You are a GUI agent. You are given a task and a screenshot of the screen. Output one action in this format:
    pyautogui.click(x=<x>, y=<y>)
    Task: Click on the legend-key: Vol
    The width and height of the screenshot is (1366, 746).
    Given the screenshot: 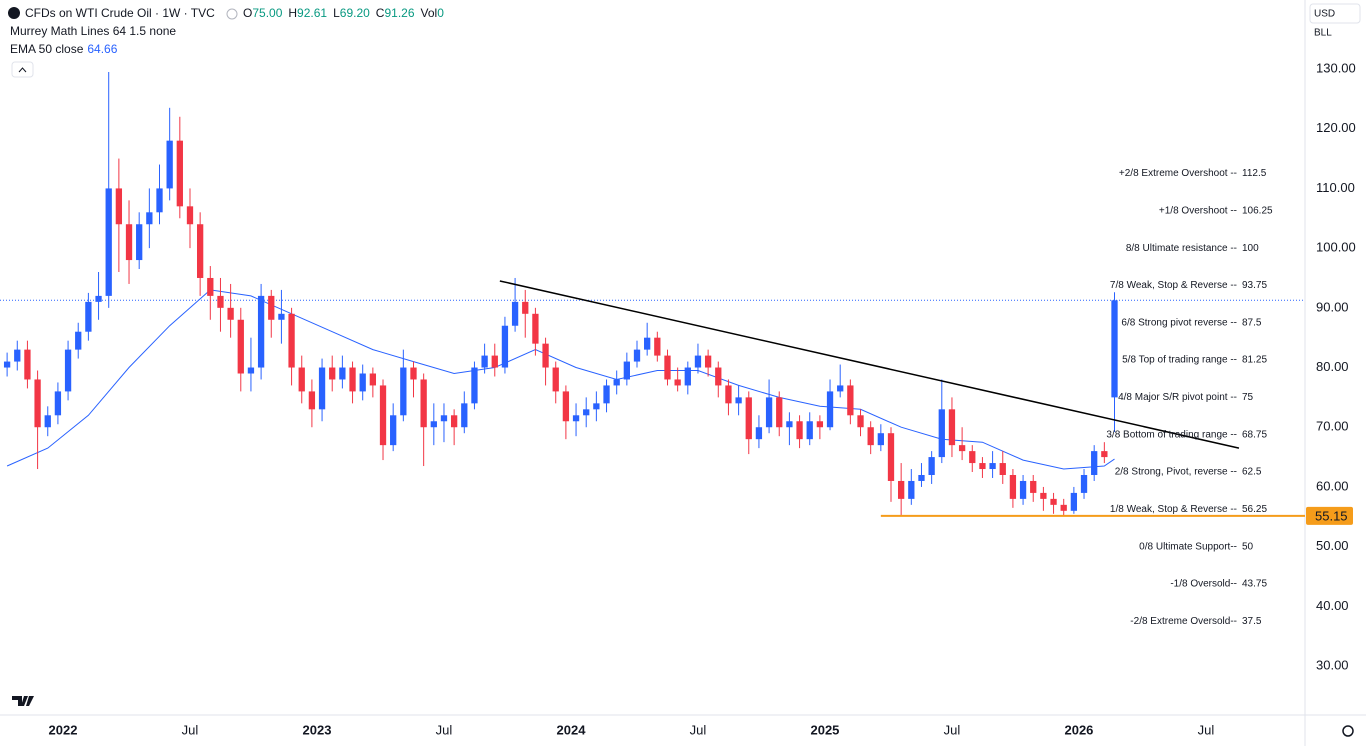 What is the action you would take?
    pyautogui.click(x=429, y=13)
    